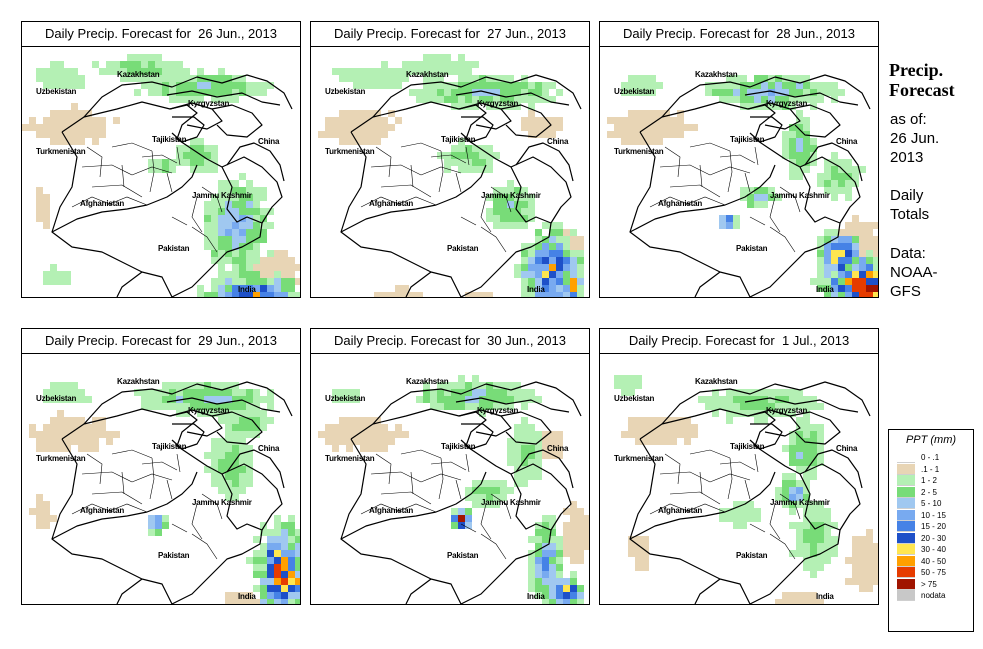 The image size is (983, 649). Describe the element at coordinates (558, 141) in the screenshot. I see `map-label-china: China` at that location.